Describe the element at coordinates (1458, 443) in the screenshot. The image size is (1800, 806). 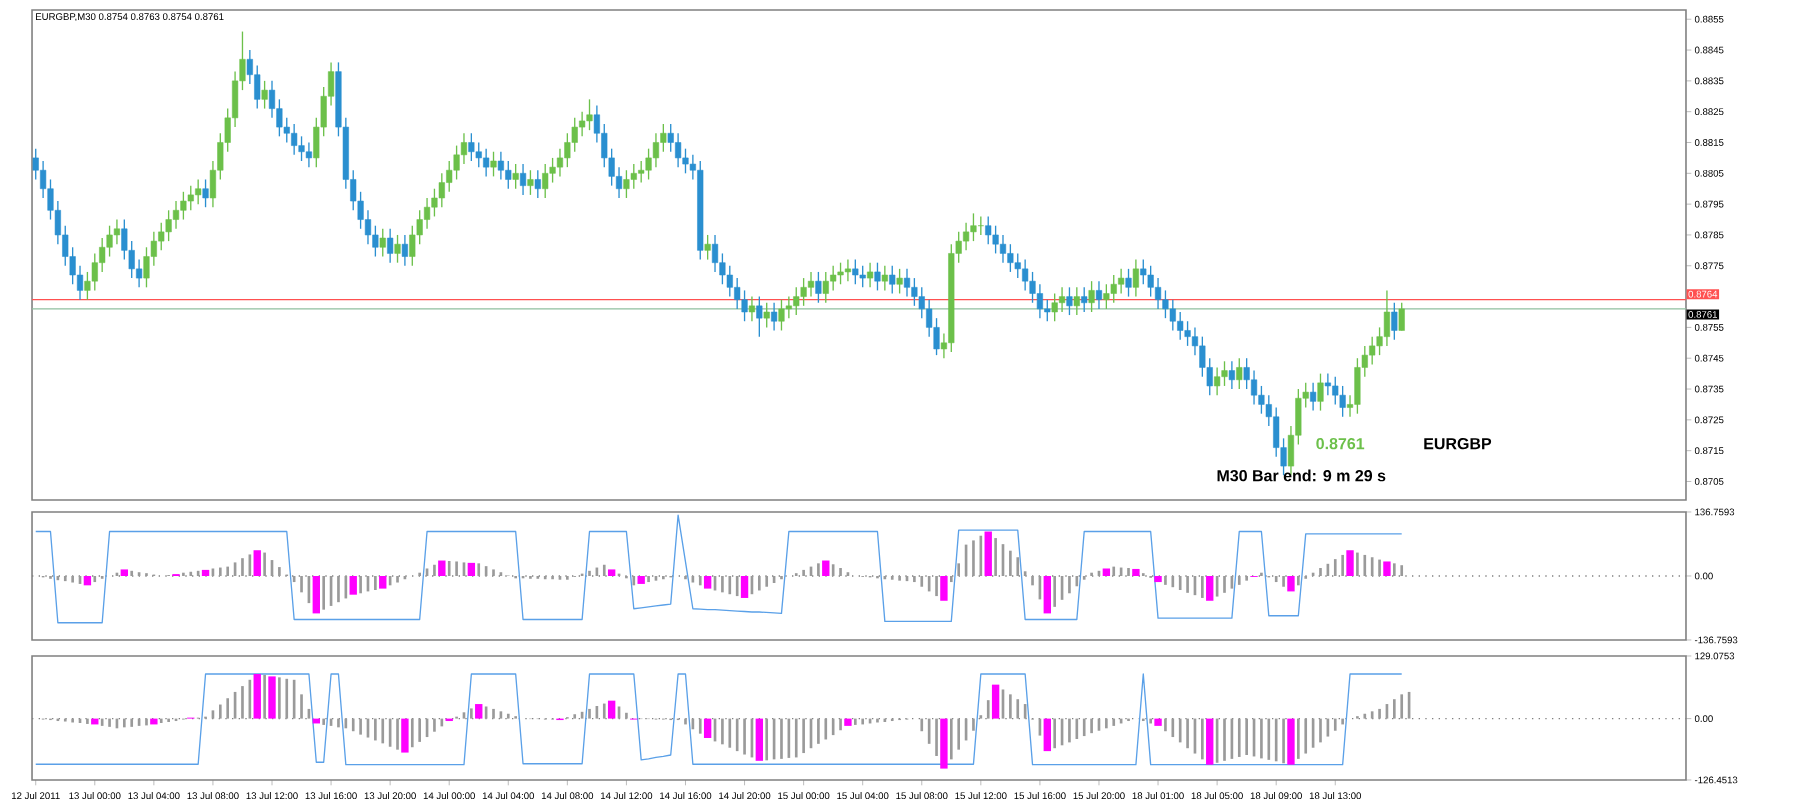
I see `annotation: EURGBP` at that location.